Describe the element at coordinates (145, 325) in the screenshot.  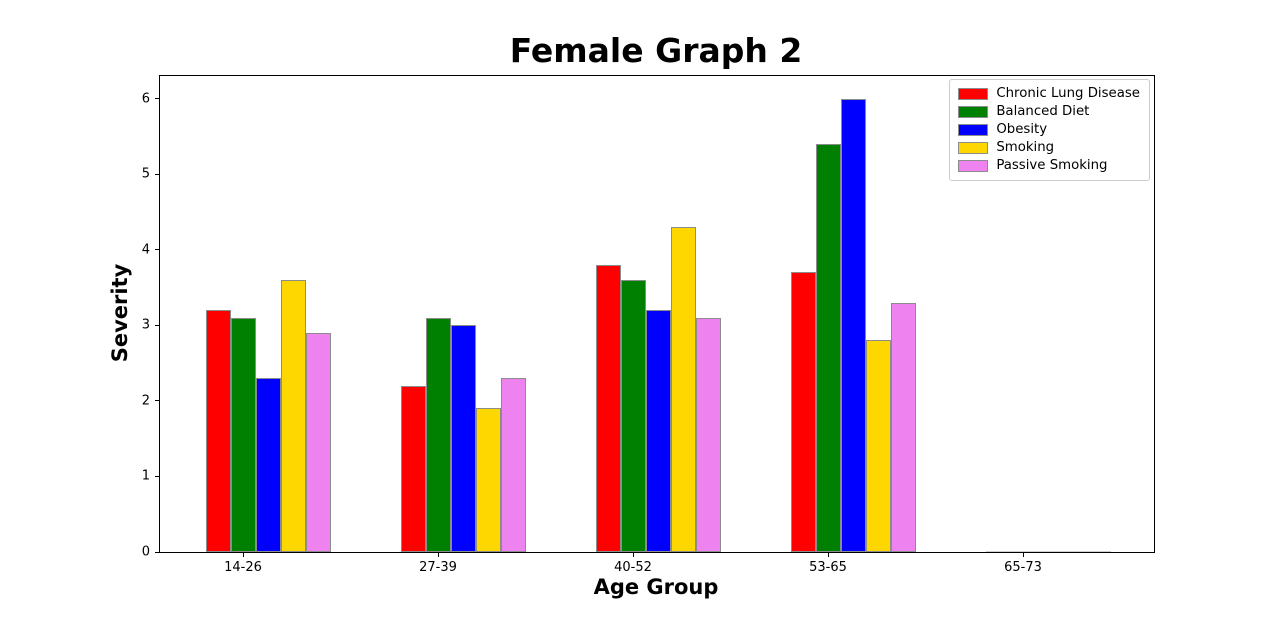
I see `y-tick-label: 3` at that location.